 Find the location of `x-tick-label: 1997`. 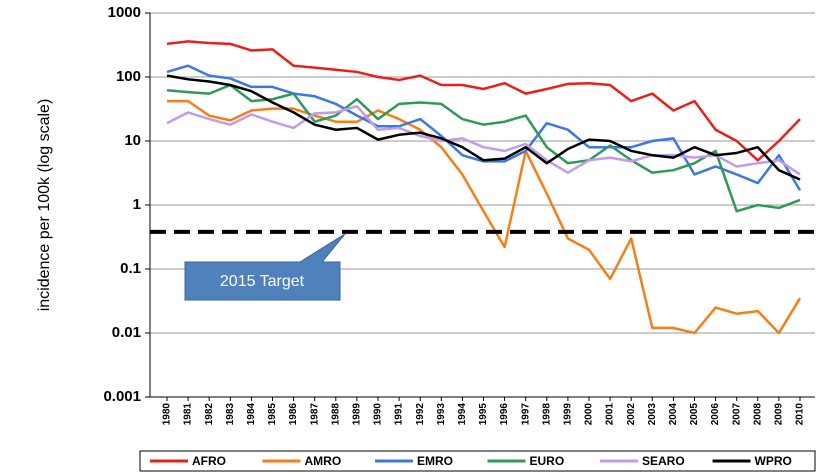

x-tick-label: 1997 is located at coordinates (525, 414).